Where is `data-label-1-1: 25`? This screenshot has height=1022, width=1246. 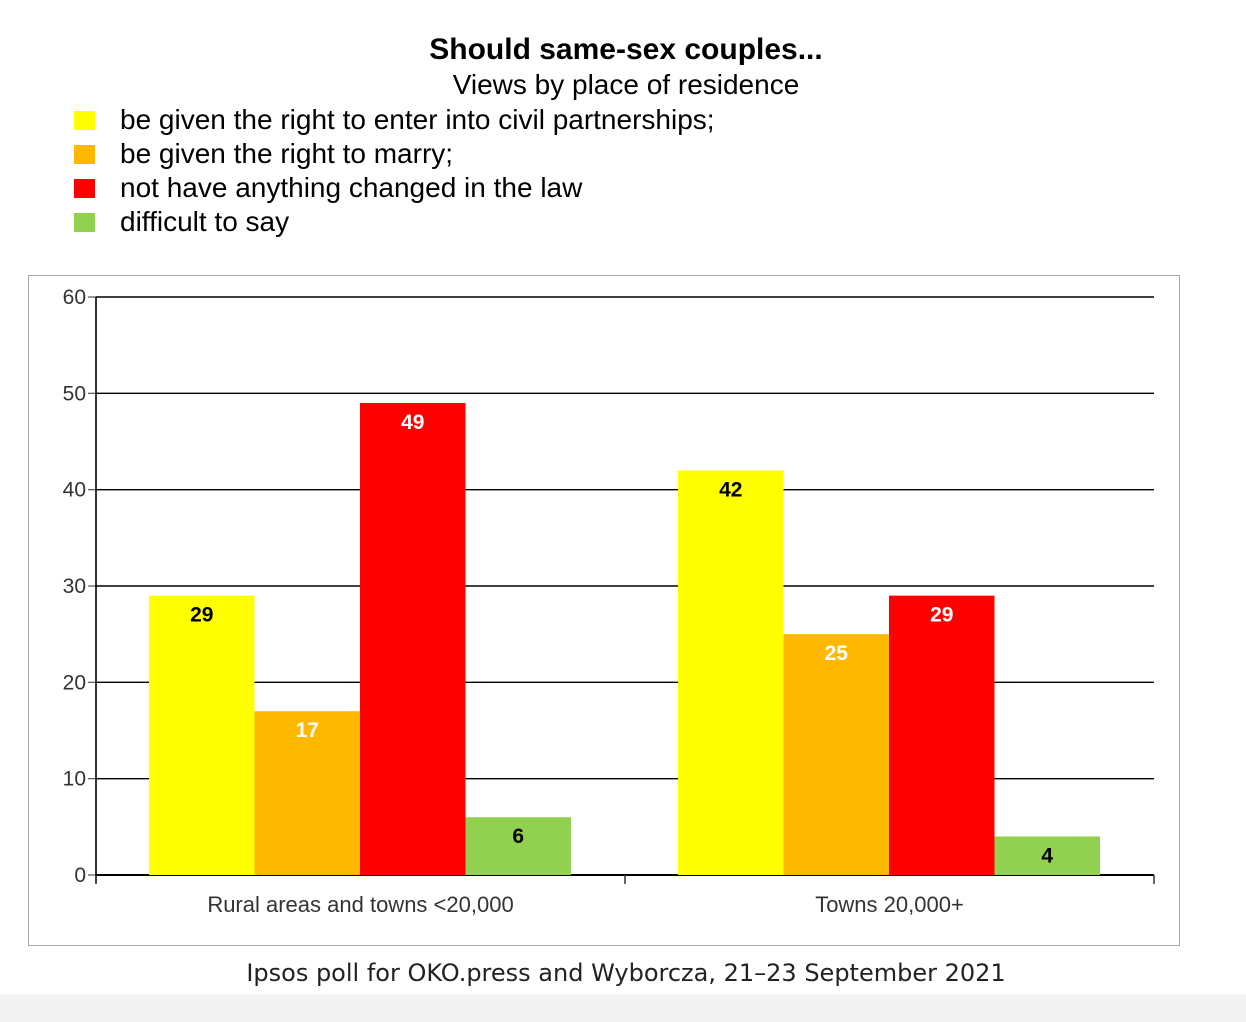 data-label-1-1: 25 is located at coordinates (837, 653).